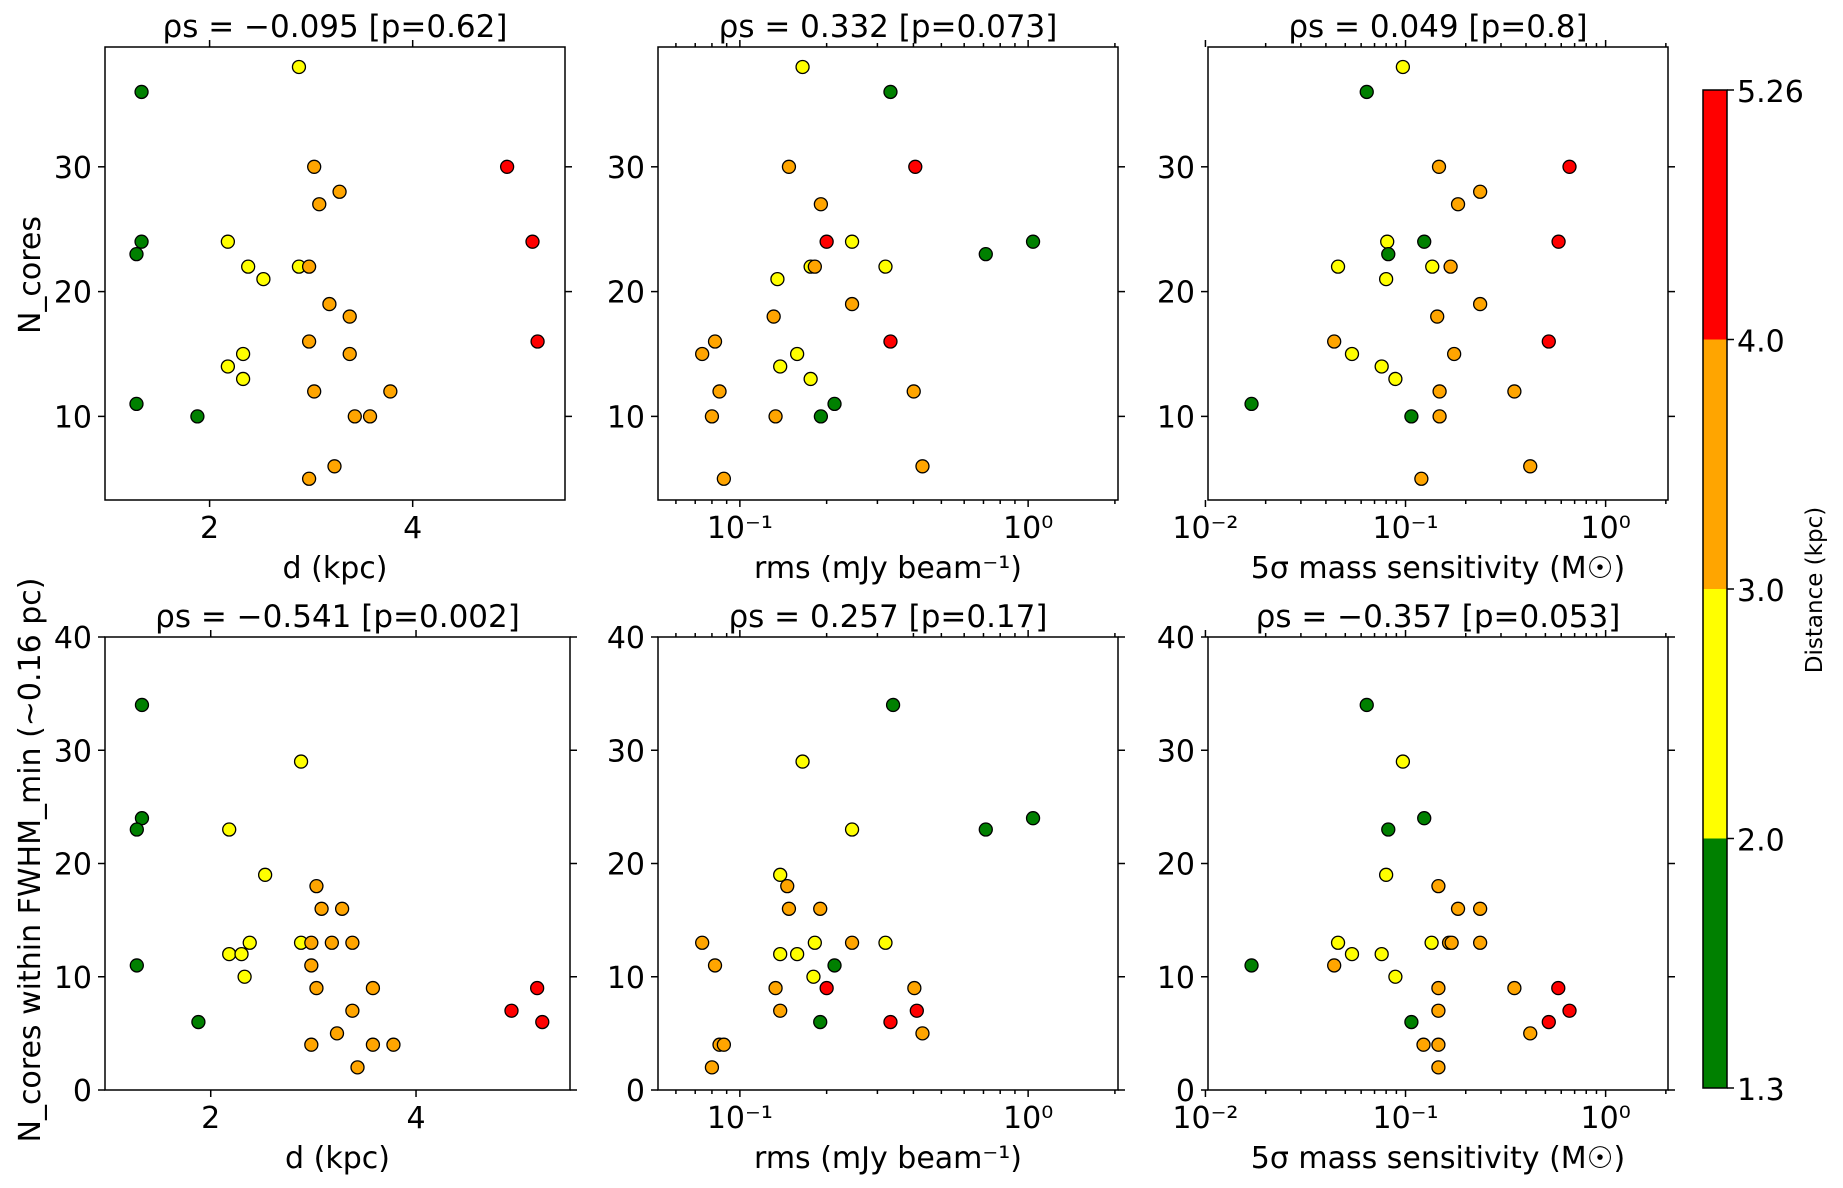 This screenshot has height=1188, width=1843. Describe the element at coordinates (30, 859) in the screenshot. I see `y-axis-label: N_cores within FWHM_min (~0.16 pc)` at that location.